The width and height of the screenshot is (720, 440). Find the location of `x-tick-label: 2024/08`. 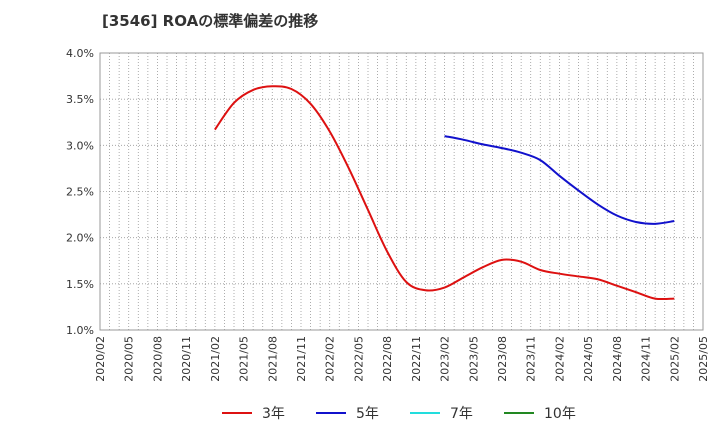

x-tick-label: 2024/08 is located at coordinates (617, 359).